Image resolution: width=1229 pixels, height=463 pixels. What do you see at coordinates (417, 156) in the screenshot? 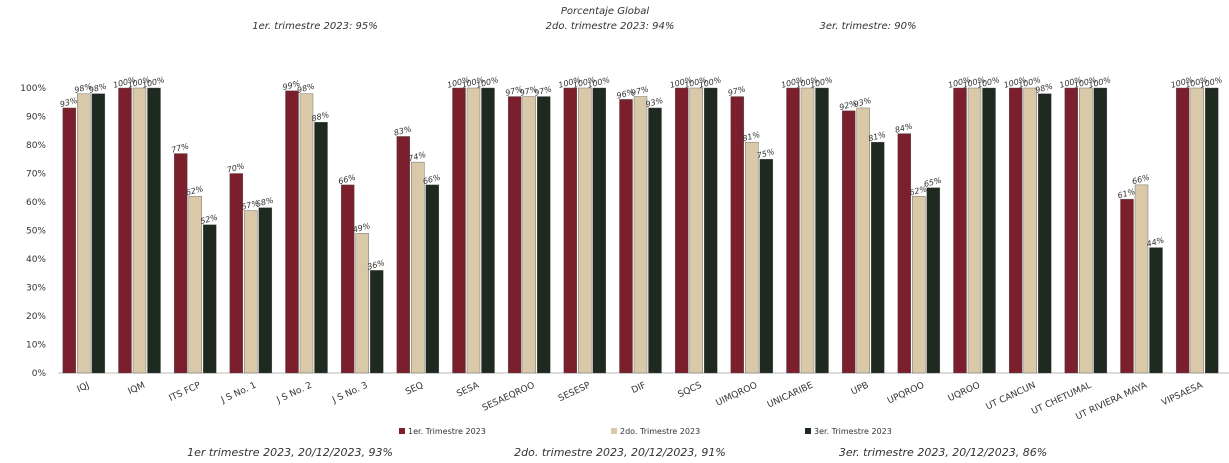
I see `data-label: 74%` at bounding box center [417, 156].